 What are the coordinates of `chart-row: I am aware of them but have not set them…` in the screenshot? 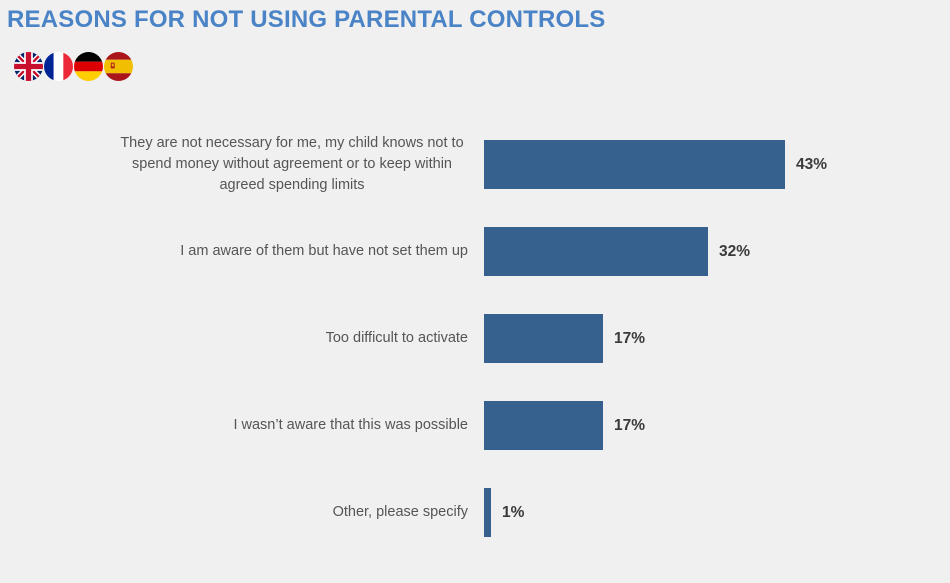 It's located at (475, 251).